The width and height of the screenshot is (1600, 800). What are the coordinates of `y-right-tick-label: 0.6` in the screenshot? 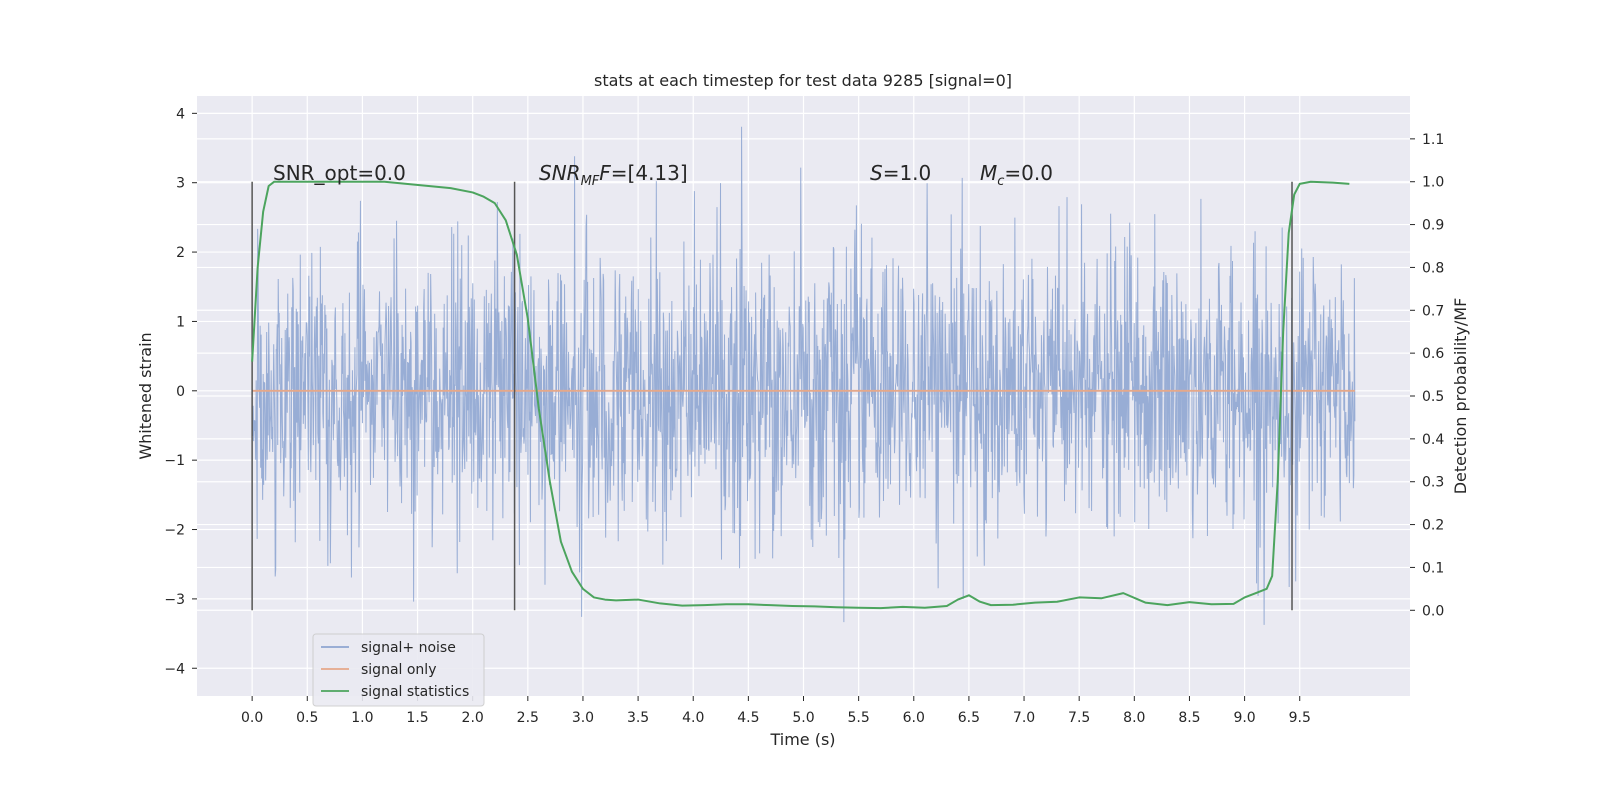 It's located at (1433, 354).